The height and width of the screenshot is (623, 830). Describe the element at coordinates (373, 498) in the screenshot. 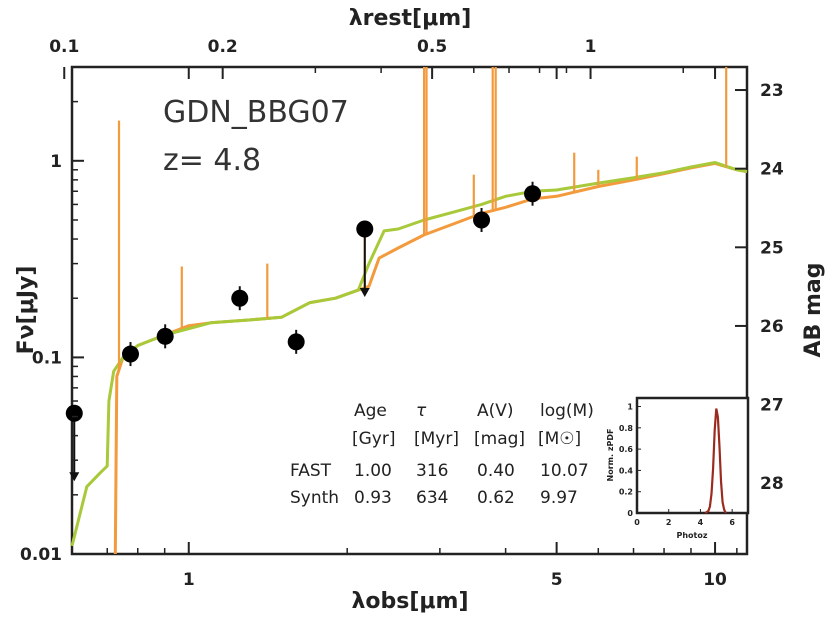

I see `table-cell-synth-age: 0.93` at that location.